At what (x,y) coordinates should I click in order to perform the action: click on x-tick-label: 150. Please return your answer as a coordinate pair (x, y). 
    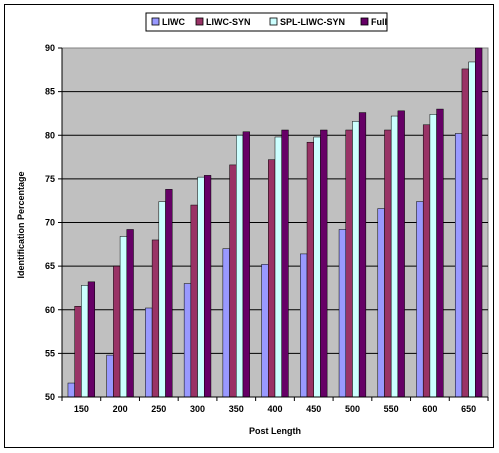
    Looking at the image, I should click on (81, 409).